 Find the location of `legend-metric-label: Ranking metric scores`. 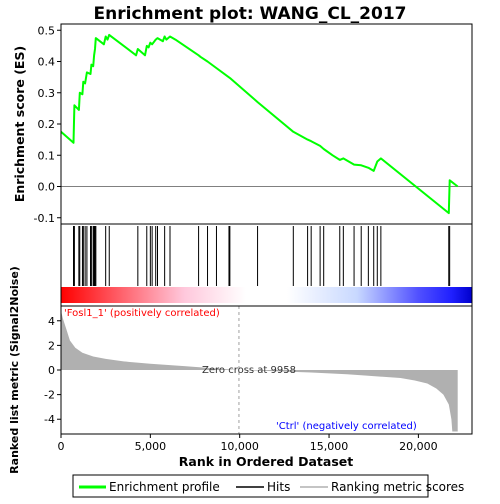

legend-metric-label: Ranking metric scores is located at coordinates (397, 487).